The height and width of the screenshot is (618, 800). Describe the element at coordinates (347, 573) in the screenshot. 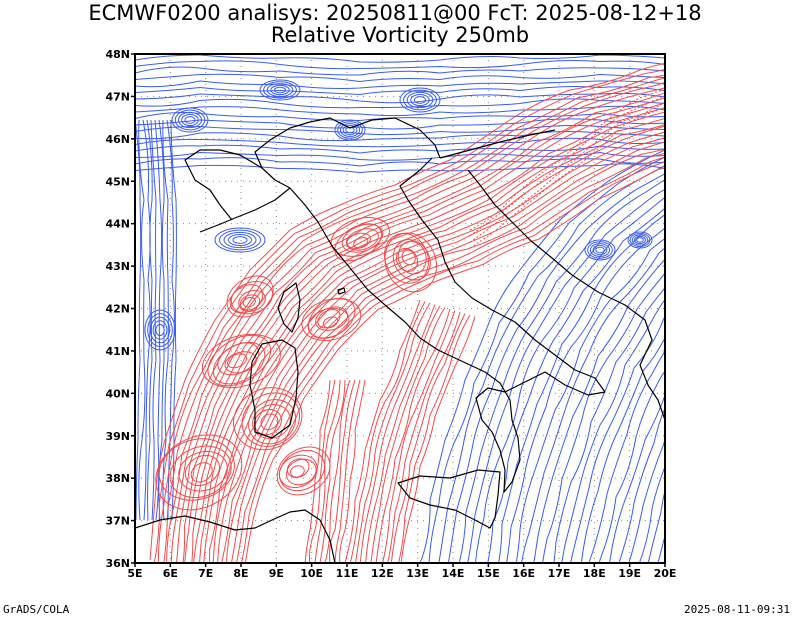

I see `lon-label-11E: 11E` at that location.